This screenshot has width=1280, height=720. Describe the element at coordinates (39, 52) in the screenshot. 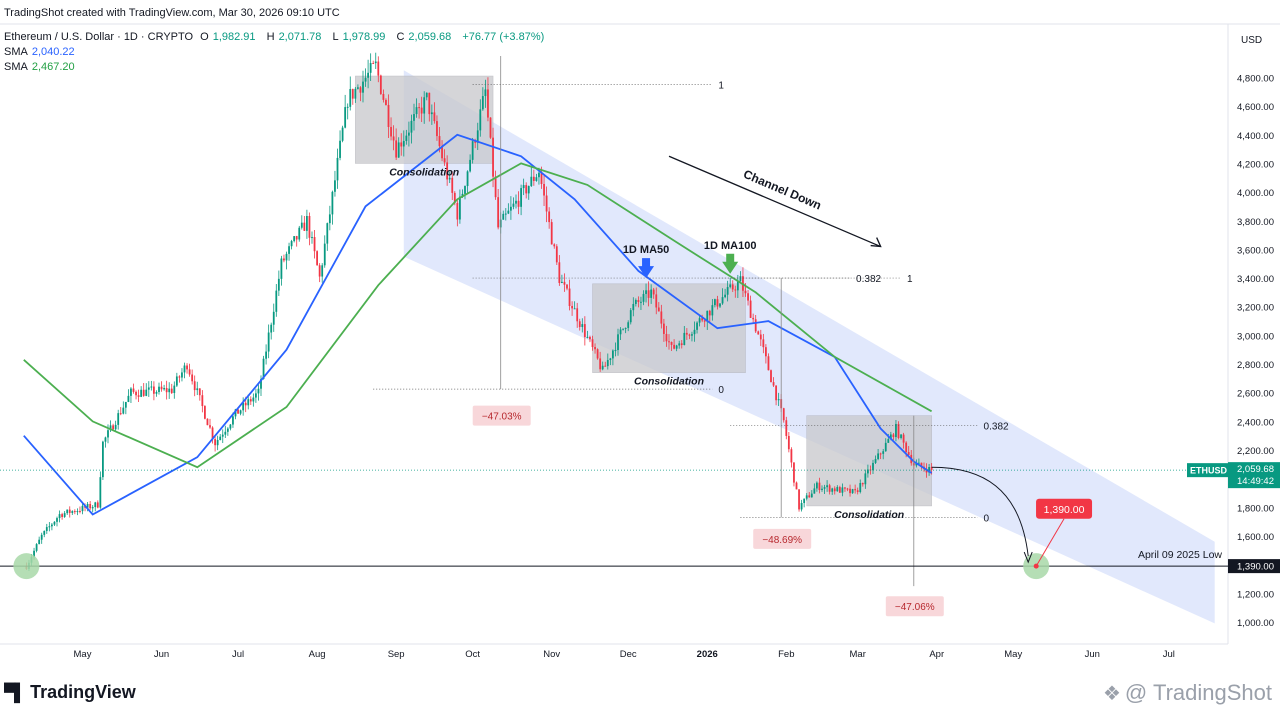

I see `sma-legend-1: SMA 2,040.22` at that location.